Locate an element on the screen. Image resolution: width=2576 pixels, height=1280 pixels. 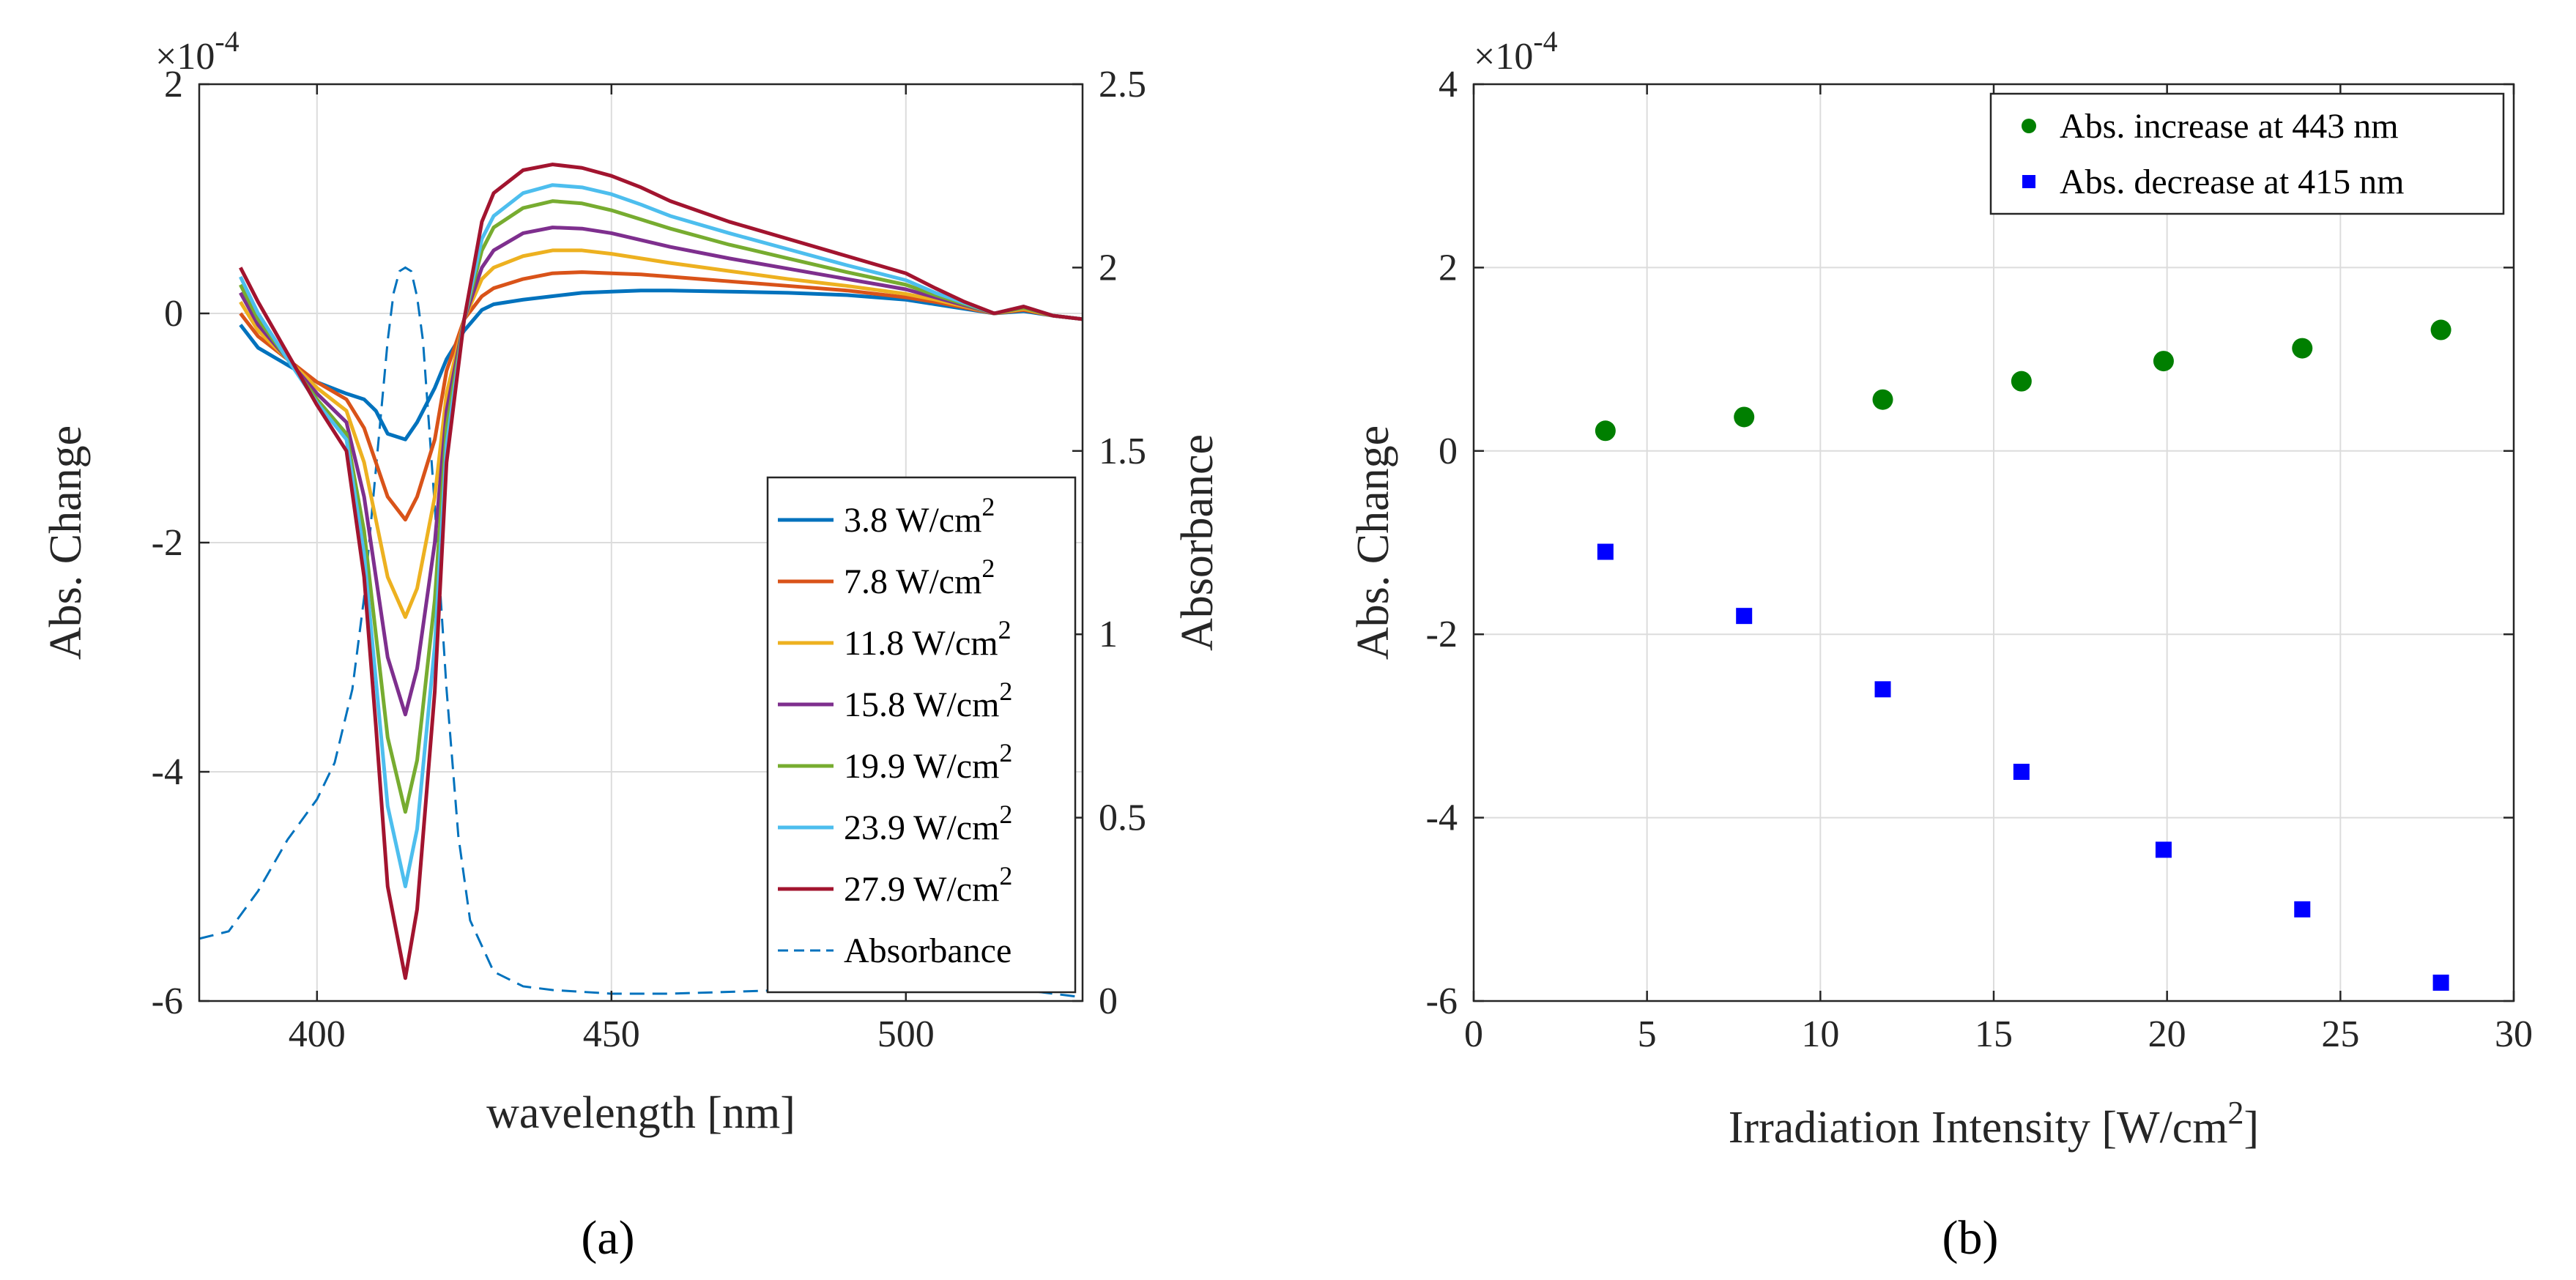
panel-b-x-tick-label: 10 is located at coordinates (1820, 1034).